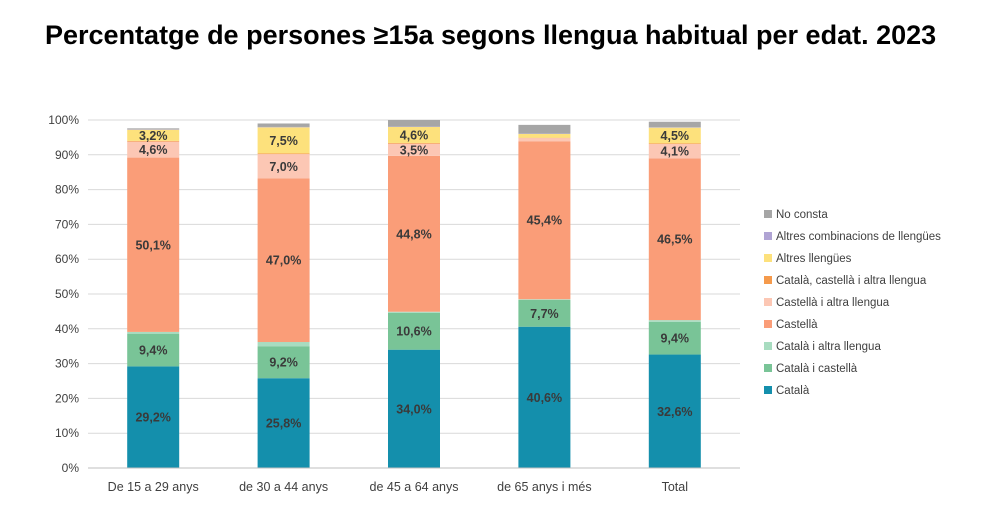  Describe the element at coordinates (797, 325) in the screenshot. I see `legend-label: Castellà` at that location.